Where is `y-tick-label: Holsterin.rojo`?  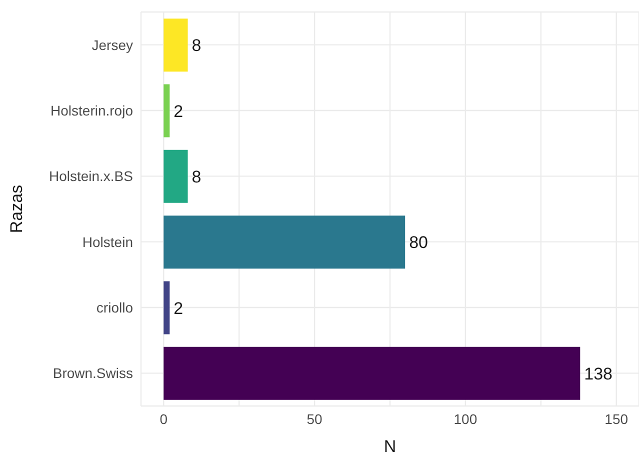
y-tick-label: Holsterin.rojo is located at coordinates (92, 110).